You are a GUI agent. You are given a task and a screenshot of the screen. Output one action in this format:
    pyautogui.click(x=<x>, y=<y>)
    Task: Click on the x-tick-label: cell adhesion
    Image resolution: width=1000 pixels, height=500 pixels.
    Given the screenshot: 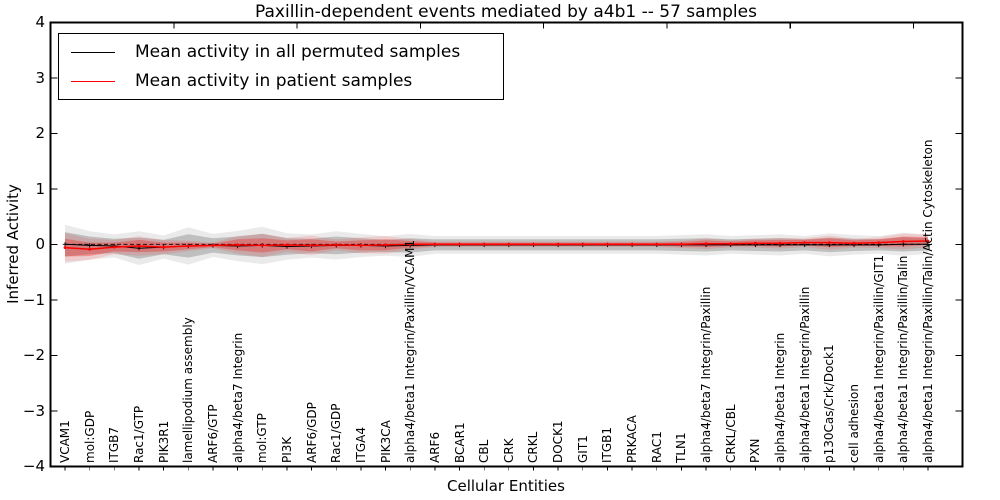 What is the action you would take?
    pyautogui.click(x=854, y=423)
    